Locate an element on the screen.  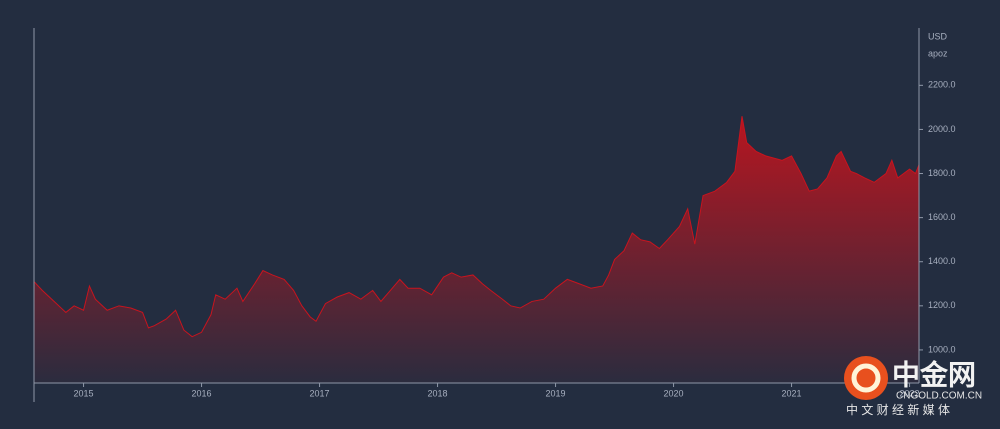
y-tick-label: 1600.0 is located at coordinates (942, 217).